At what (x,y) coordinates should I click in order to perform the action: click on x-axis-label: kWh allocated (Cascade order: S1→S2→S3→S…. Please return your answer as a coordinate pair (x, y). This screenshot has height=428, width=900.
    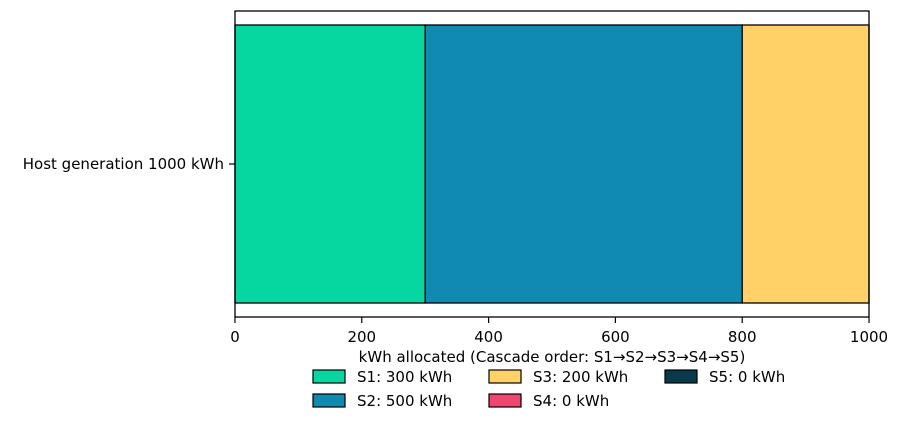
    Looking at the image, I should click on (552, 357).